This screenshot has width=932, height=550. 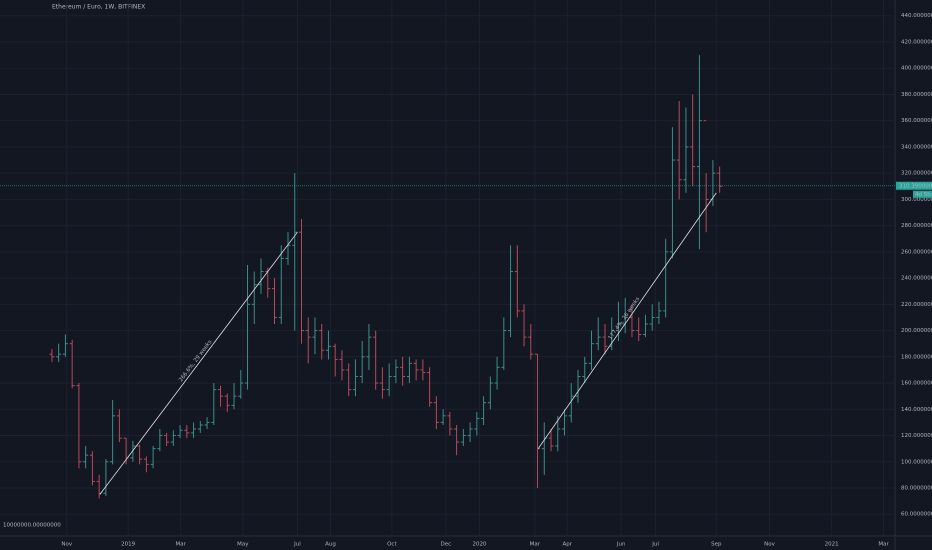 What do you see at coordinates (330, 545) in the screenshot?
I see `x-tick-label: Aug` at bounding box center [330, 545].